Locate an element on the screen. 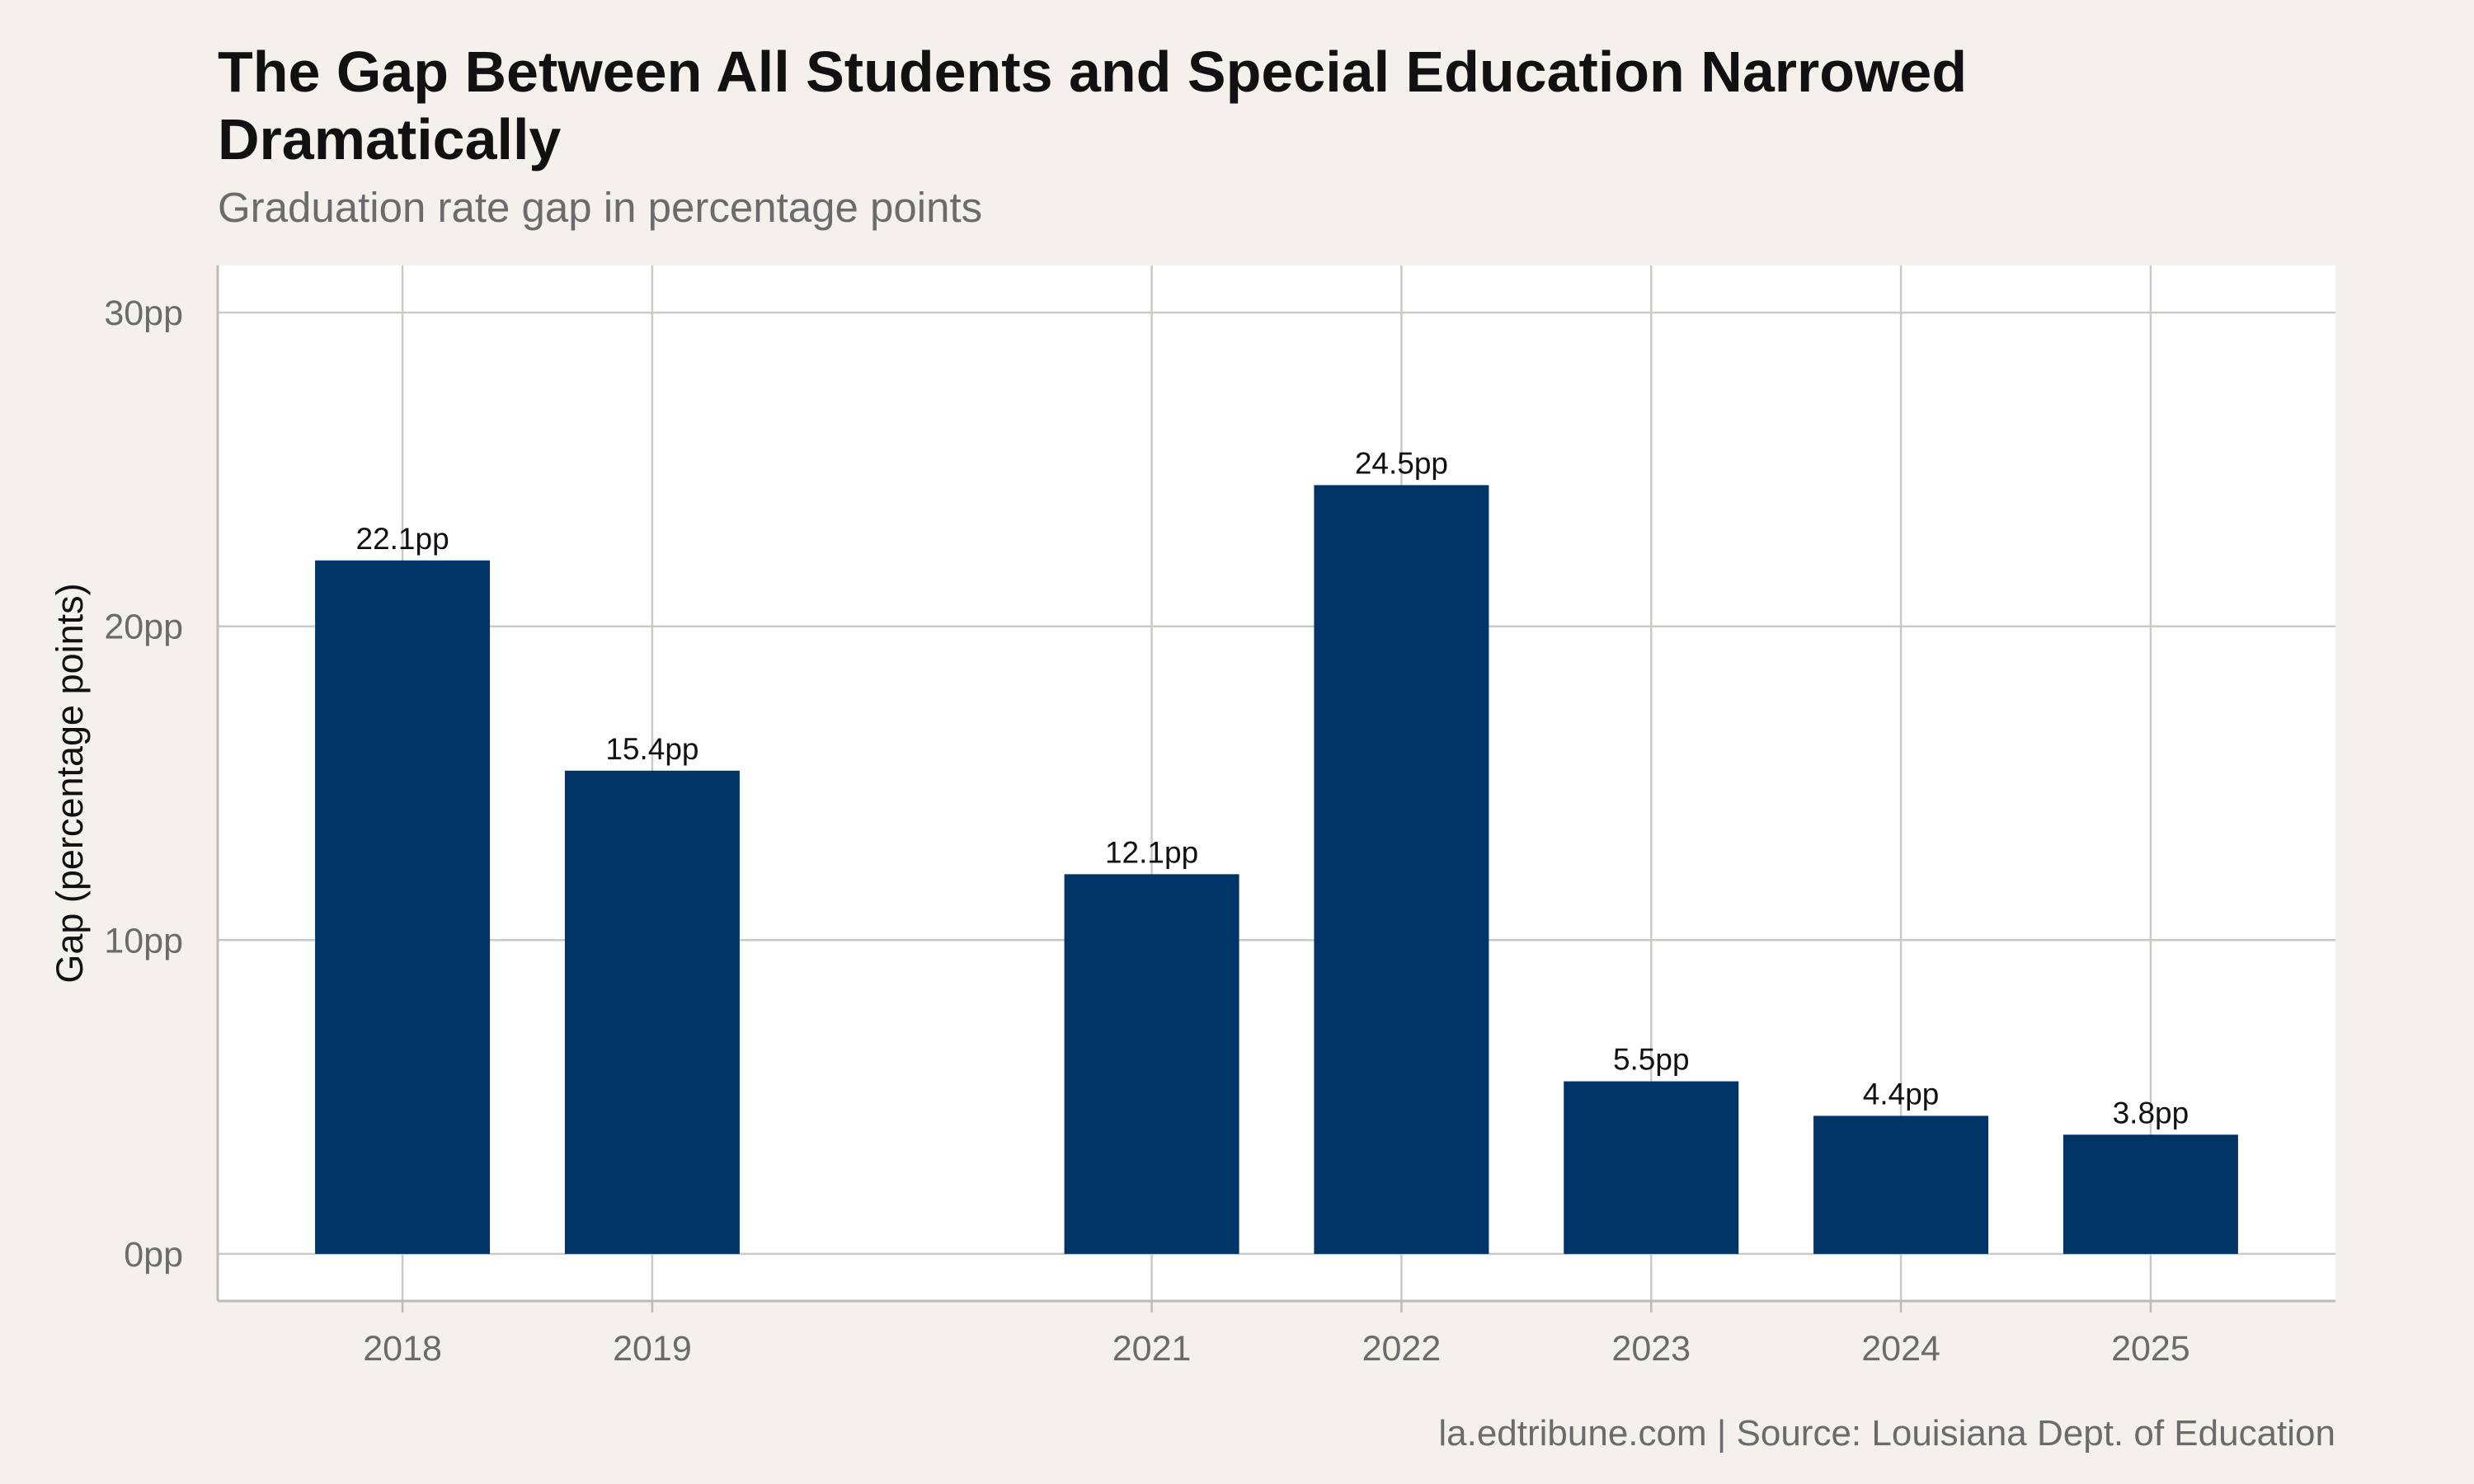 The height and width of the screenshot is (1484, 2474). x-tick-label: 2024 is located at coordinates (1900, 1349).